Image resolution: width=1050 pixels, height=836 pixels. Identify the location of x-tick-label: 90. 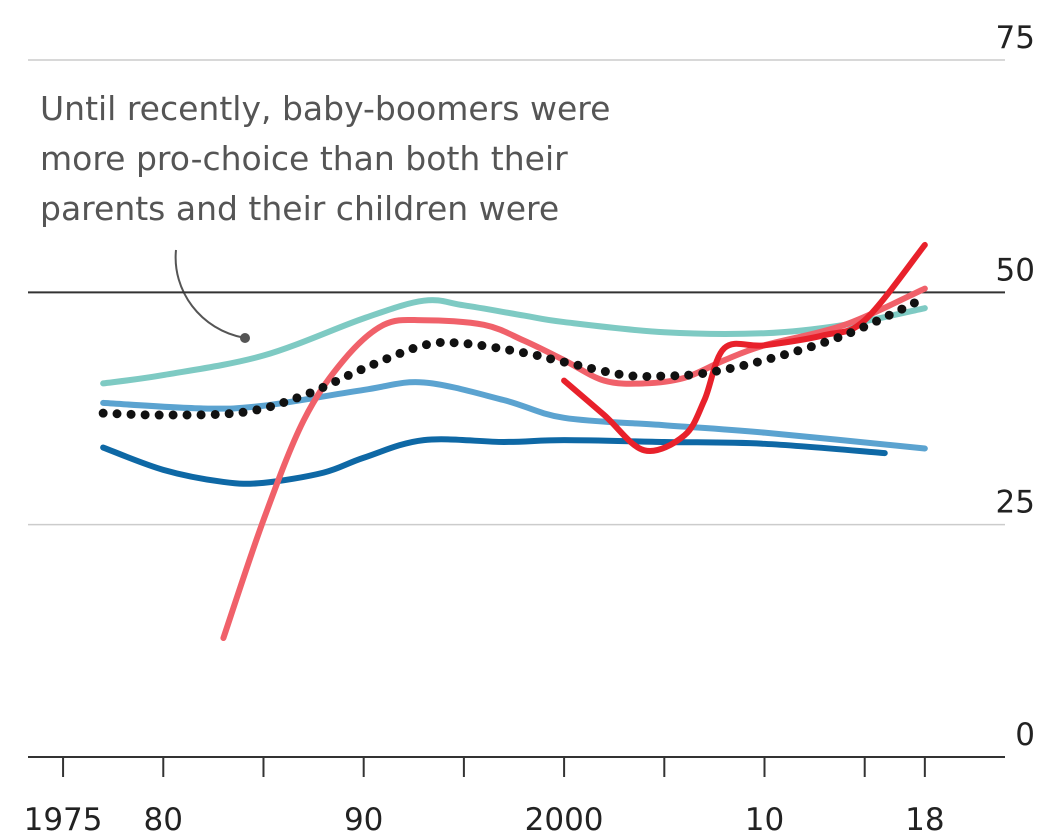
(363, 819).